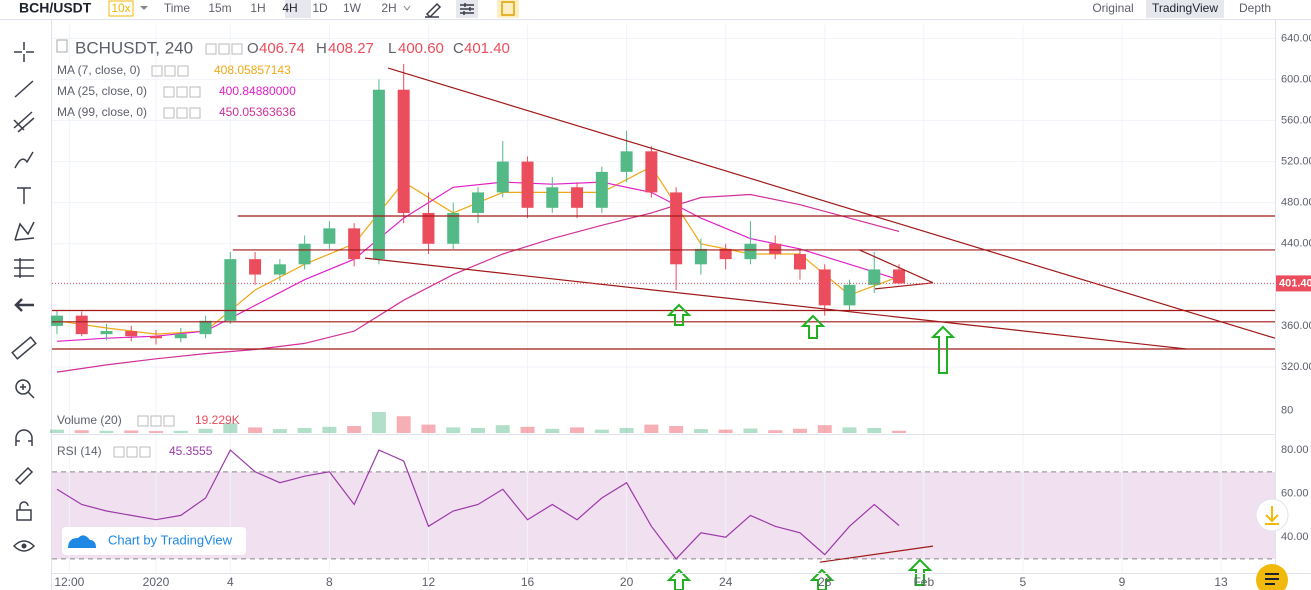 The image size is (1311, 590). What do you see at coordinates (1255, 8) in the screenshot?
I see `view-option: Depth` at bounding box center [1255, 8].